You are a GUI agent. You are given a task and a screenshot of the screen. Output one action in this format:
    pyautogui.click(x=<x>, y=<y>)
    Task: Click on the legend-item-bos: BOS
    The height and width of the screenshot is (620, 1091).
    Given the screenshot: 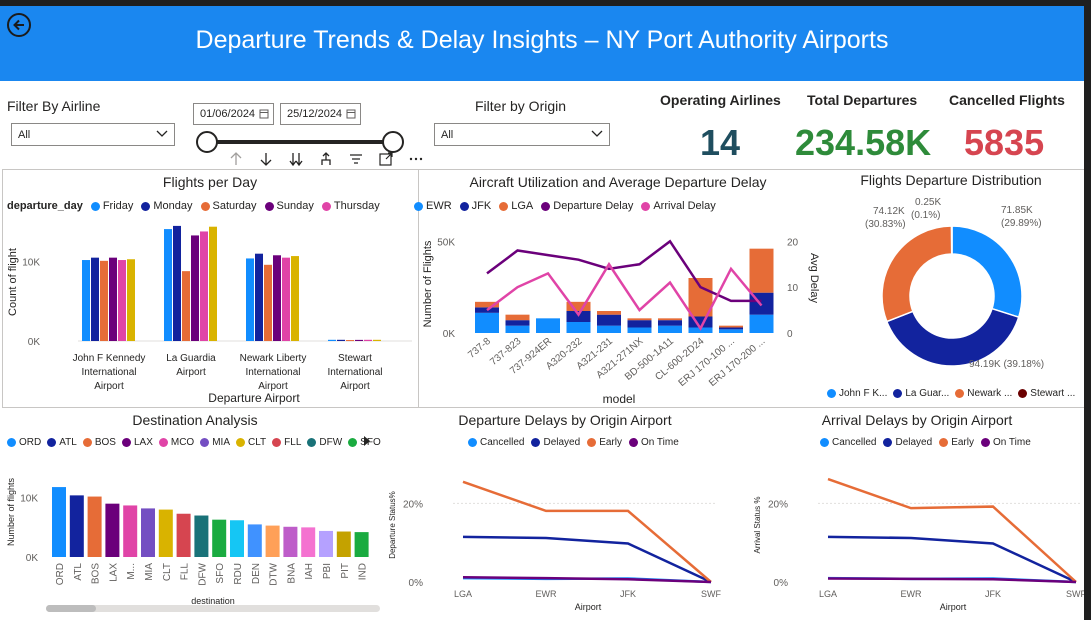 What is the action you would take?
    pyautogui.click(x=99, y=442)
    